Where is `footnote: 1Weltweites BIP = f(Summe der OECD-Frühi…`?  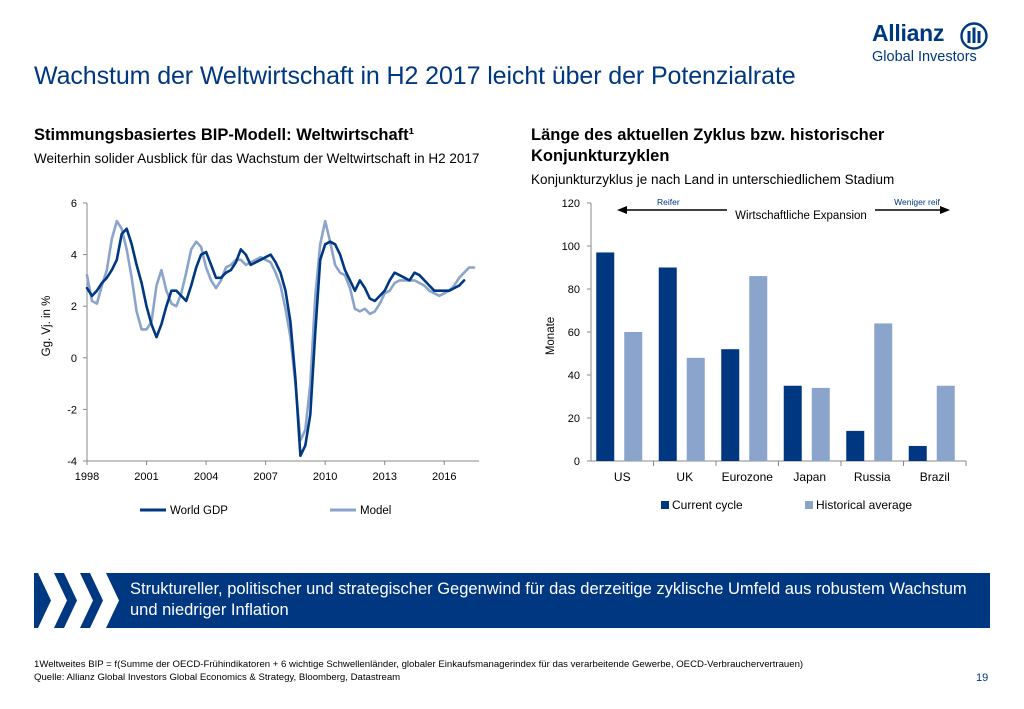
footnote: 1Weltweites BIP = f(Summe der OECD-Frühi… is located at coordinates (419, 664).